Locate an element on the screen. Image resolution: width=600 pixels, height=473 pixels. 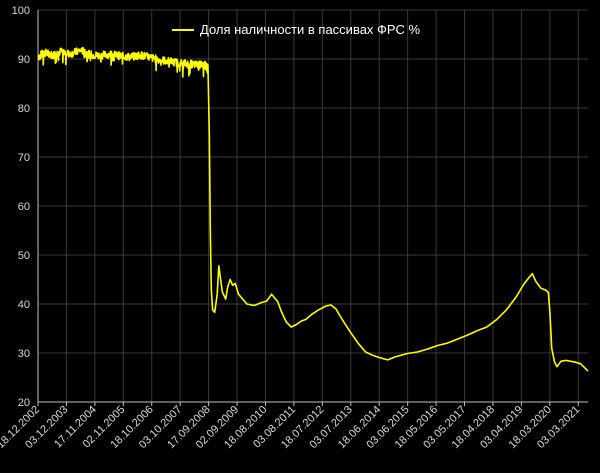
y-tick-label: 40 is located at coordinates (24, 305).